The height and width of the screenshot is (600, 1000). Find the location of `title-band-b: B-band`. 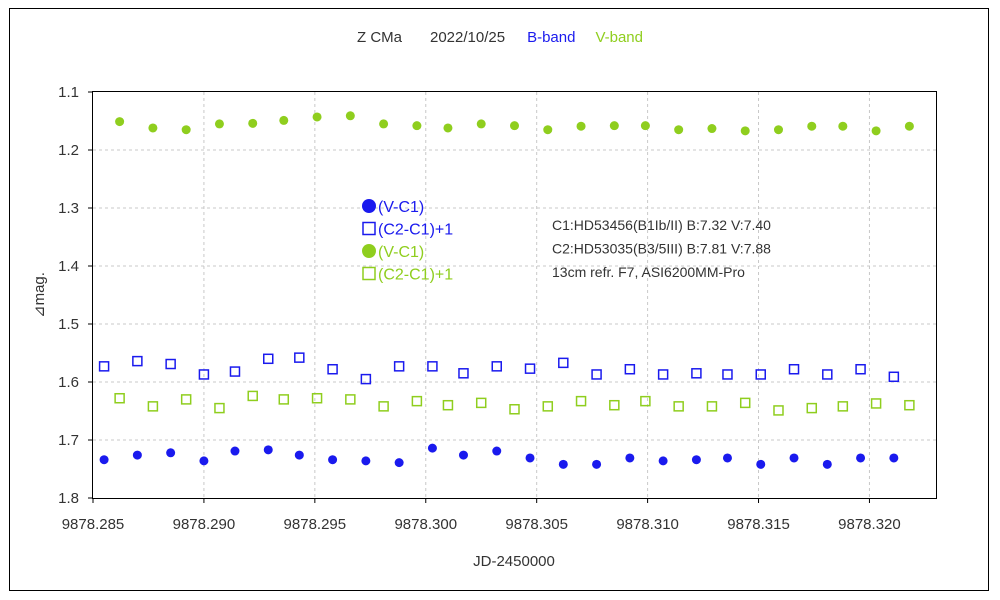

title-band-b: B-band is located at coordinates (551, 37).